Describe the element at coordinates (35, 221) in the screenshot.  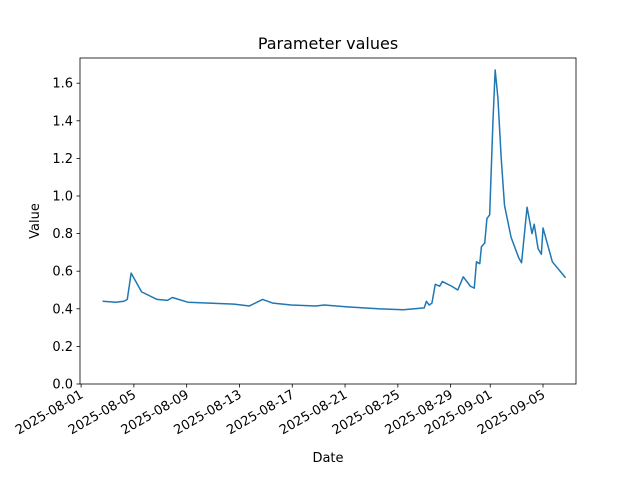
I see `y-axis-label: Value` at that location.